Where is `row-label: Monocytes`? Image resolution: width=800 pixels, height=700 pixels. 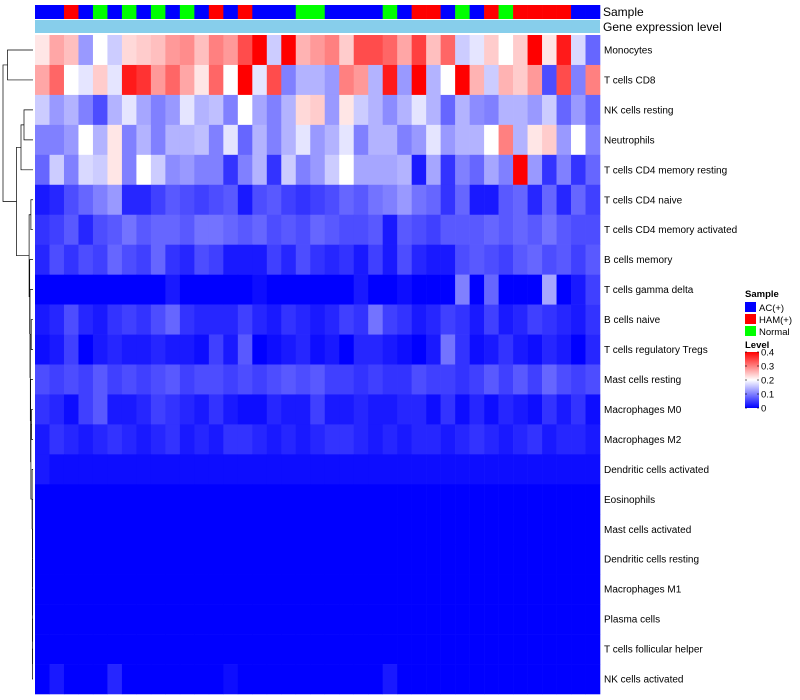 row-label: Monocytes is located at coordinates (628, 50).